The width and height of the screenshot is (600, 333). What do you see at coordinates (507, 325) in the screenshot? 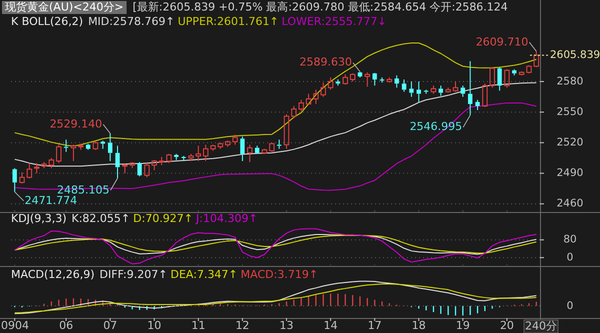
I see `x-tick-label: 20` at bounding box center [507, 325].